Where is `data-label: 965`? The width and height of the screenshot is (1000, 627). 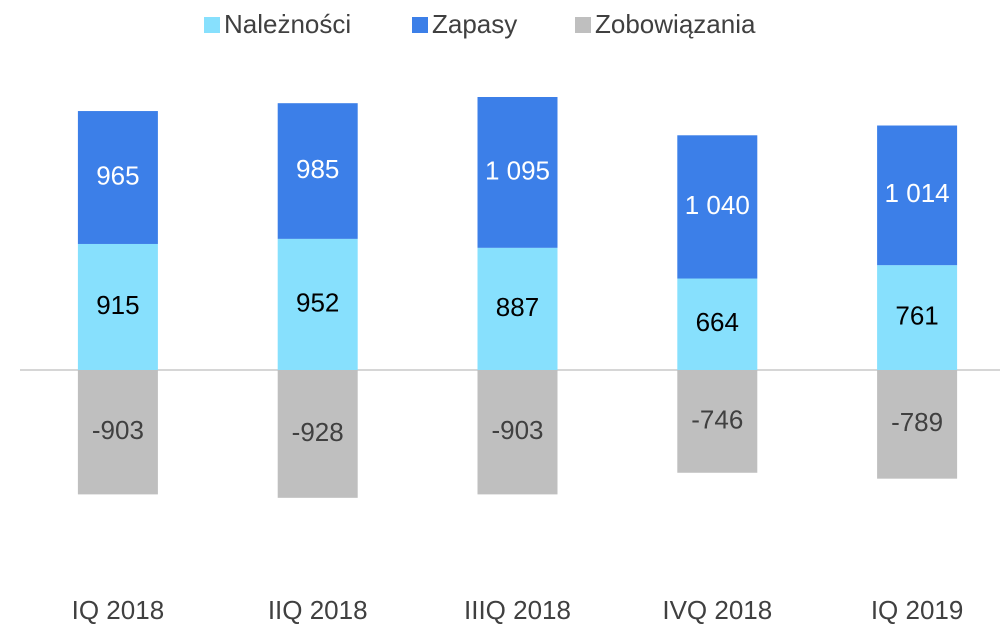
data-label: 965 is located at coordinates (117, 175).